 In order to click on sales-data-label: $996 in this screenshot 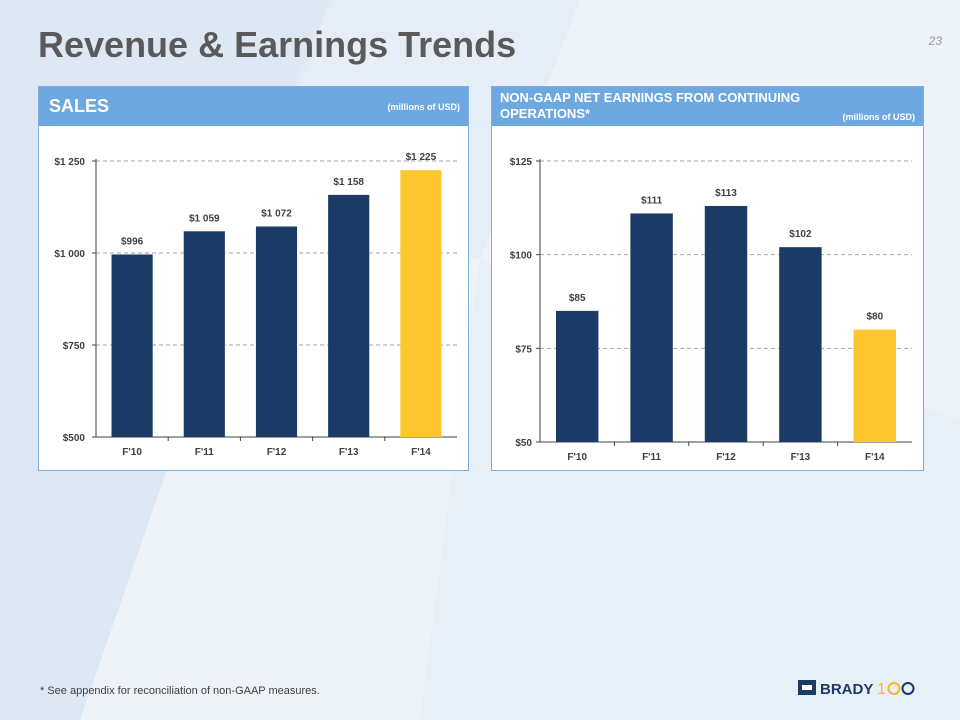, I will do `click(132, 241)`.